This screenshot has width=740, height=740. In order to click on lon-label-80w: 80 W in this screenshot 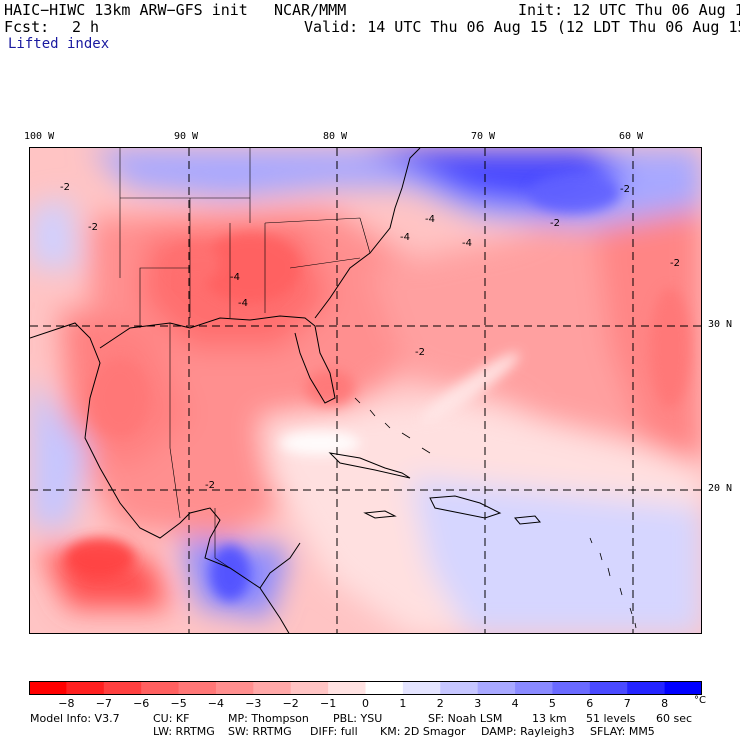, I will do `click(335, 136)`.